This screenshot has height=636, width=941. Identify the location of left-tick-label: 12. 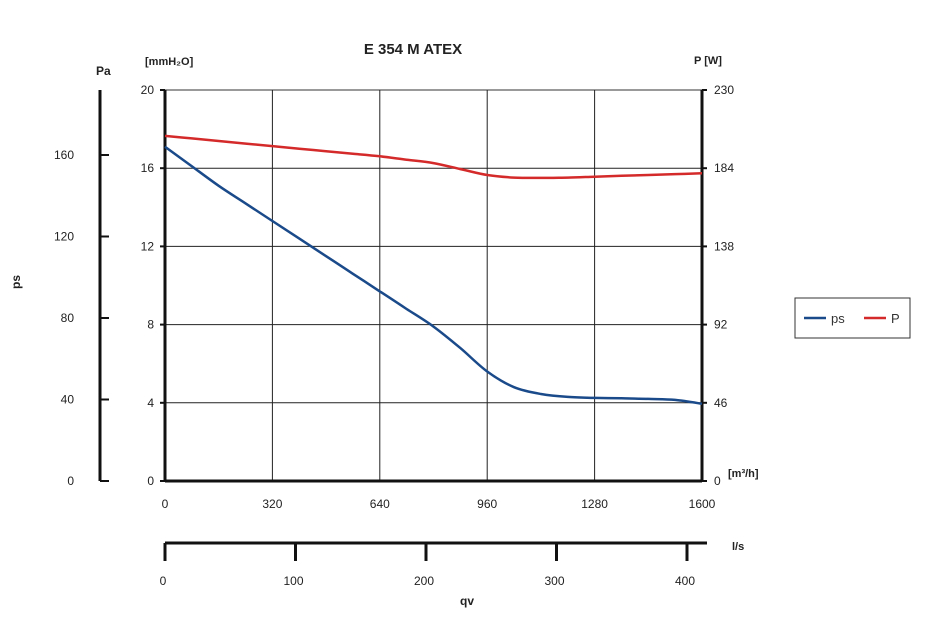
(148, 246).